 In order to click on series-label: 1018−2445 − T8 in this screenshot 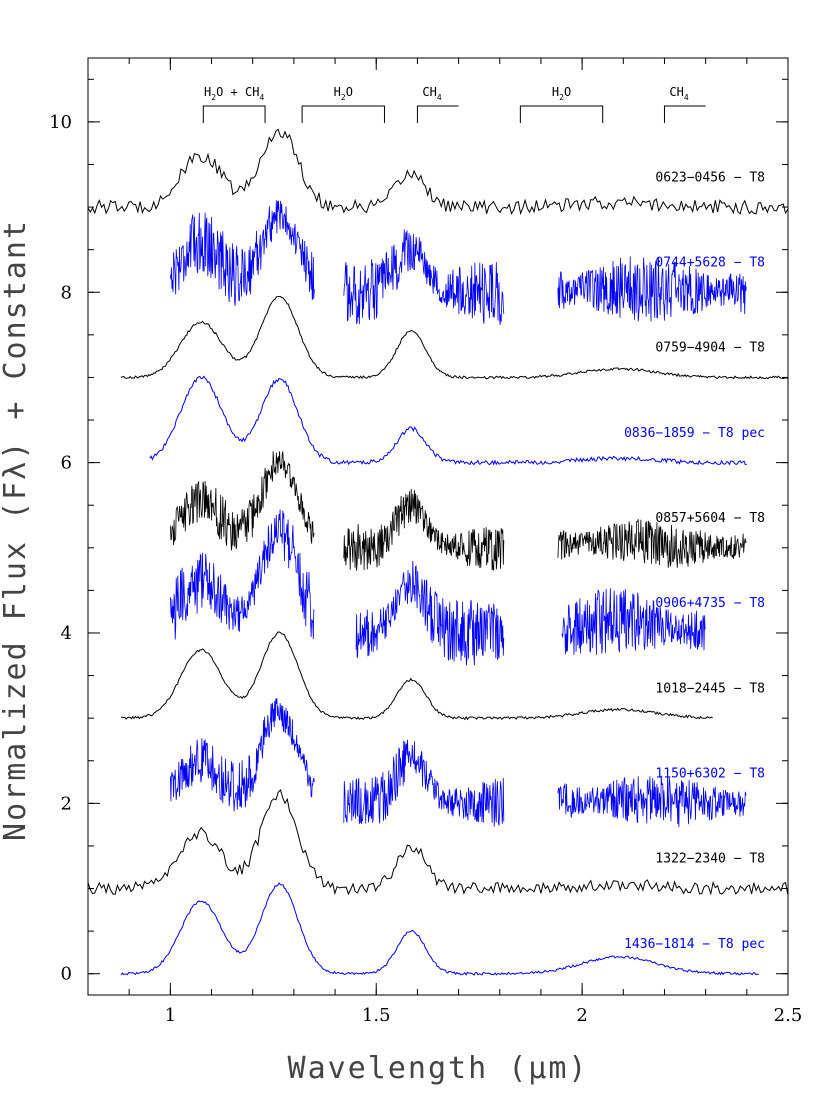, I will do `click(710, 688)`.